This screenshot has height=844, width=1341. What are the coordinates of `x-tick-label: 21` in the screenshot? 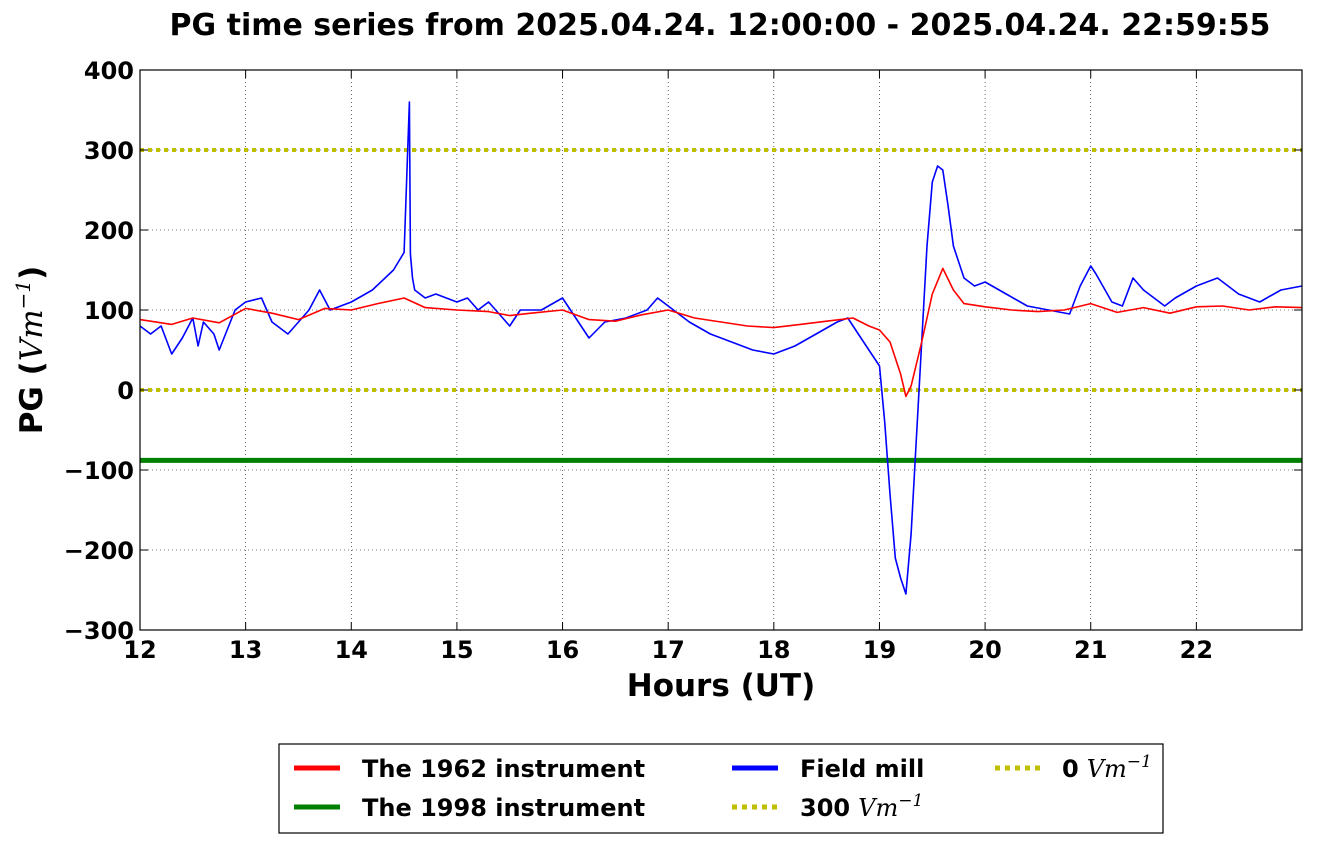 It's located at (1090, 650).